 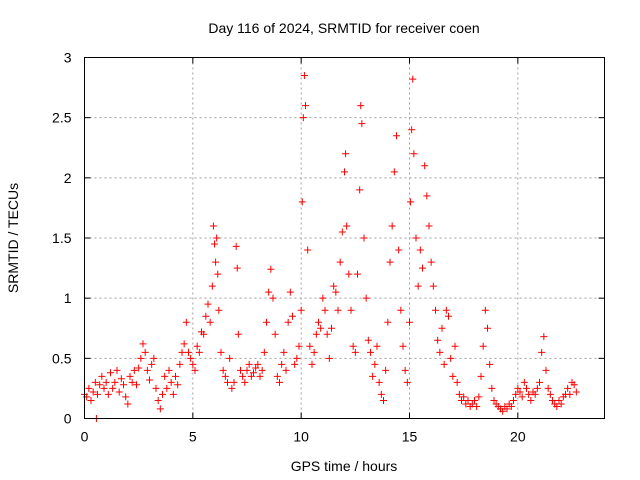 I want to click on y-tick-label: 1.5, so click(x=62, y=238).